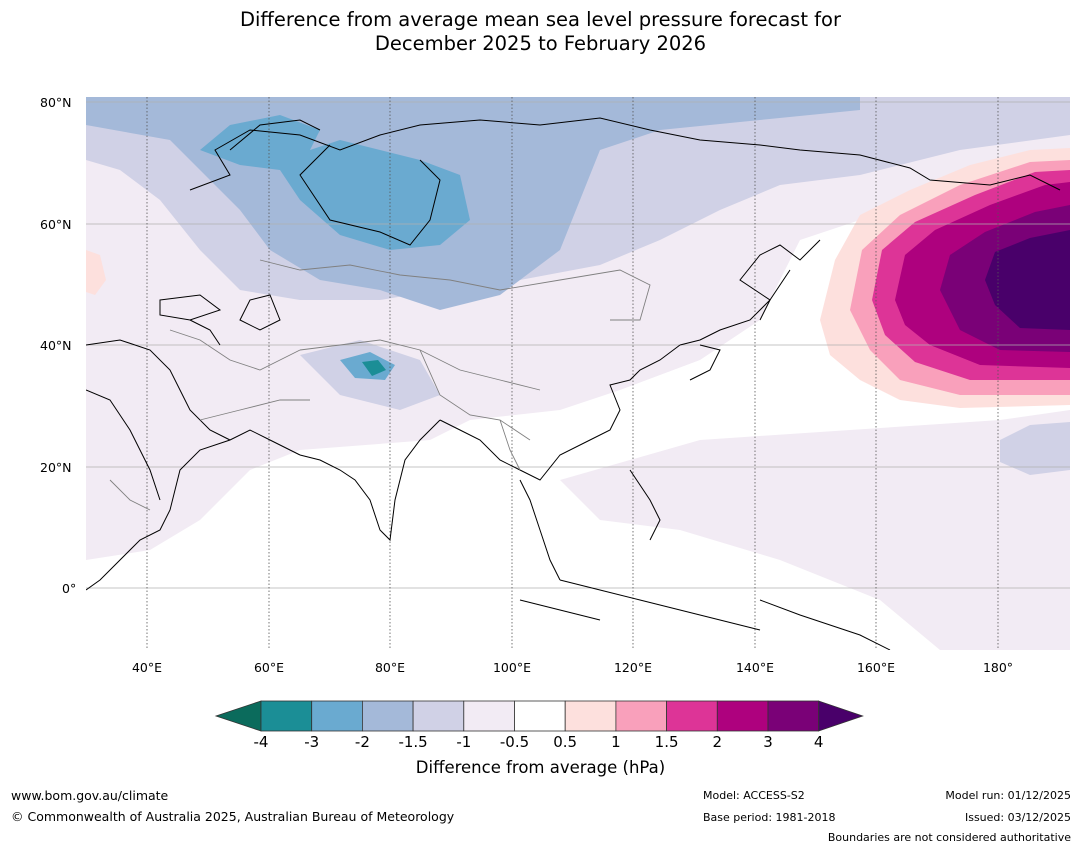 The image size is (1081, 850). I want to click on anomaly-region-neg-1-pacific, so click(1035, 448).